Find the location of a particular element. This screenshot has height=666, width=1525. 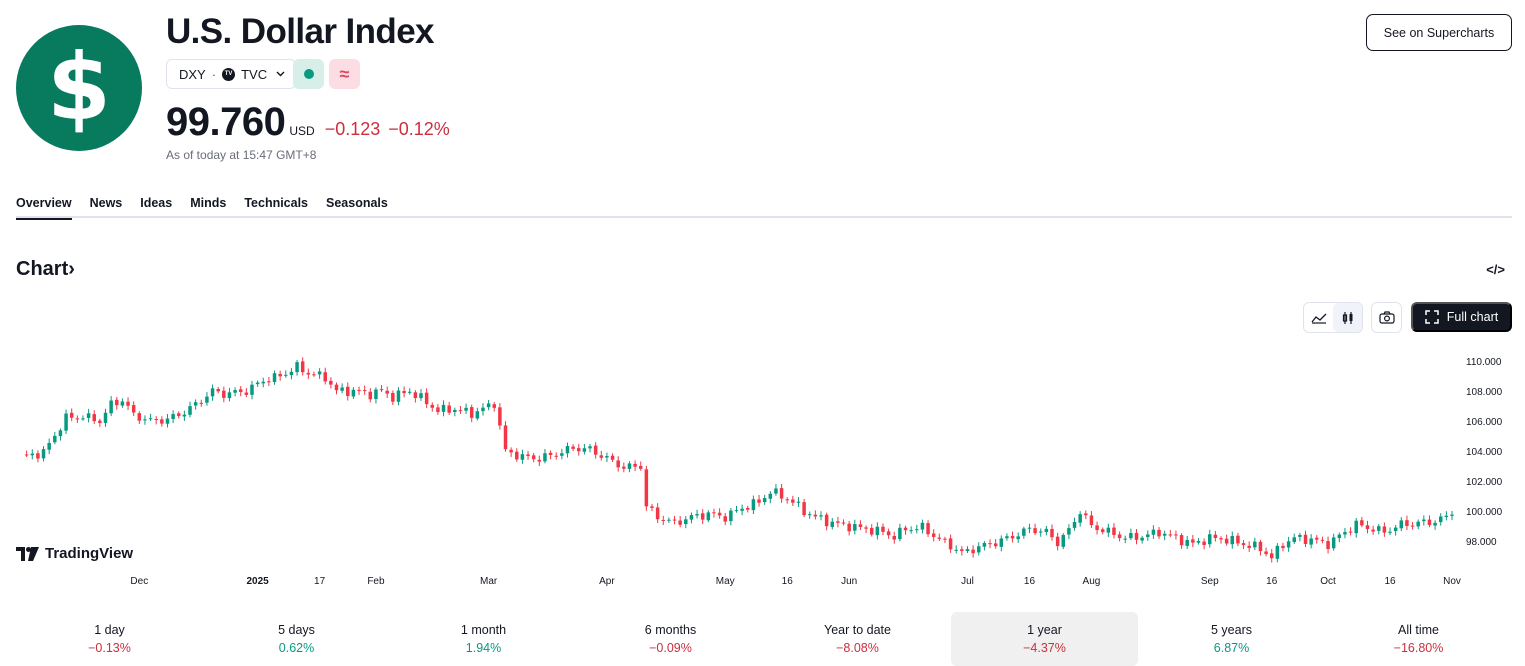

y-tick-label: 100.000 is located at coordinates (1484, 512).